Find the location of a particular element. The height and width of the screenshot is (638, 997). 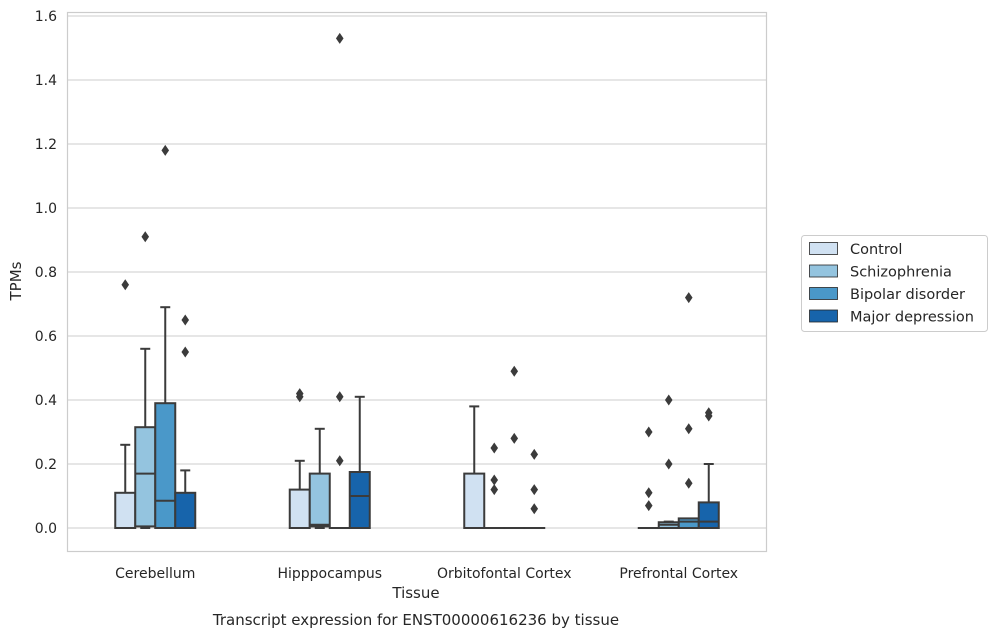

legend-frame is located at coordinates (894, 283).